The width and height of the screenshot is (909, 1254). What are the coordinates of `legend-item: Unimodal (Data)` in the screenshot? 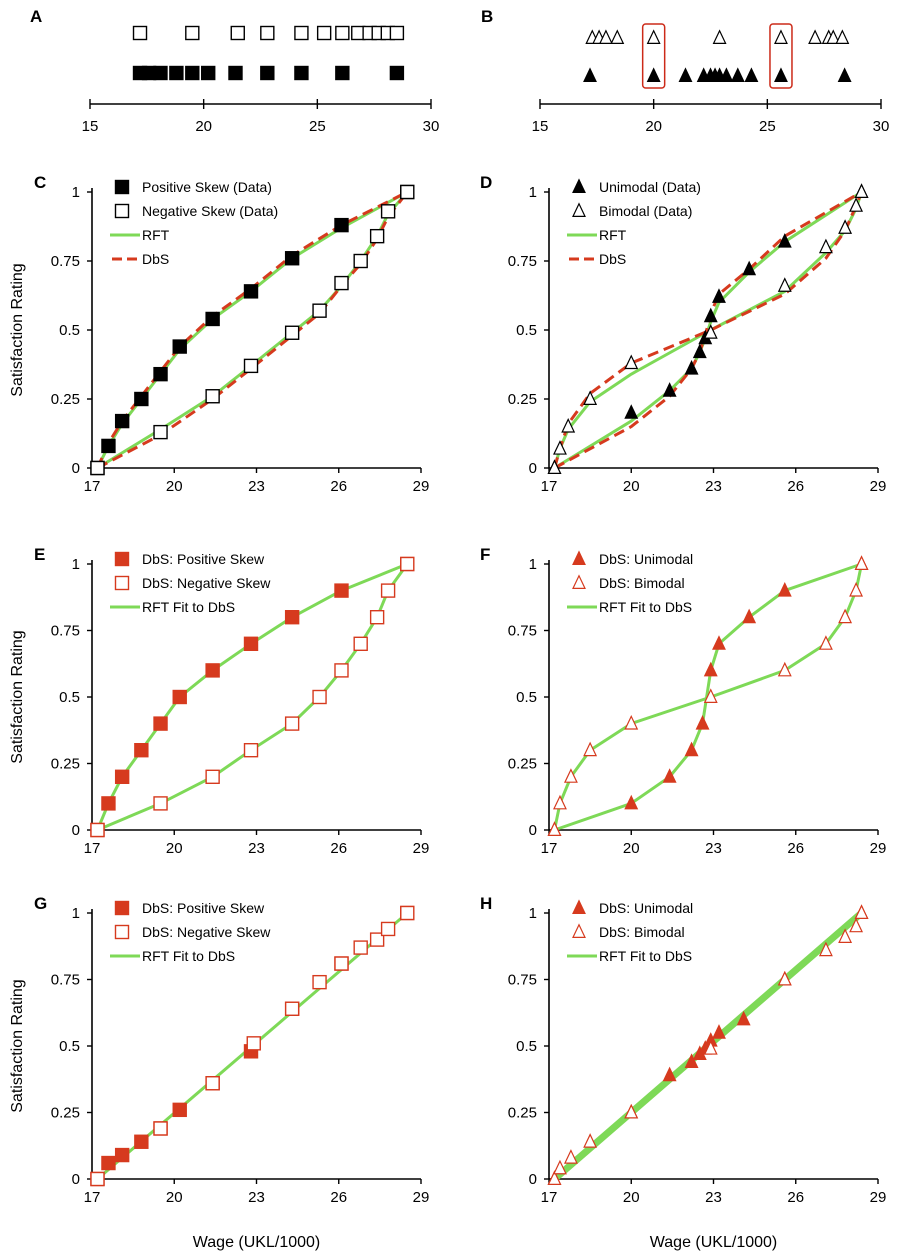 It's located at (650, 187).